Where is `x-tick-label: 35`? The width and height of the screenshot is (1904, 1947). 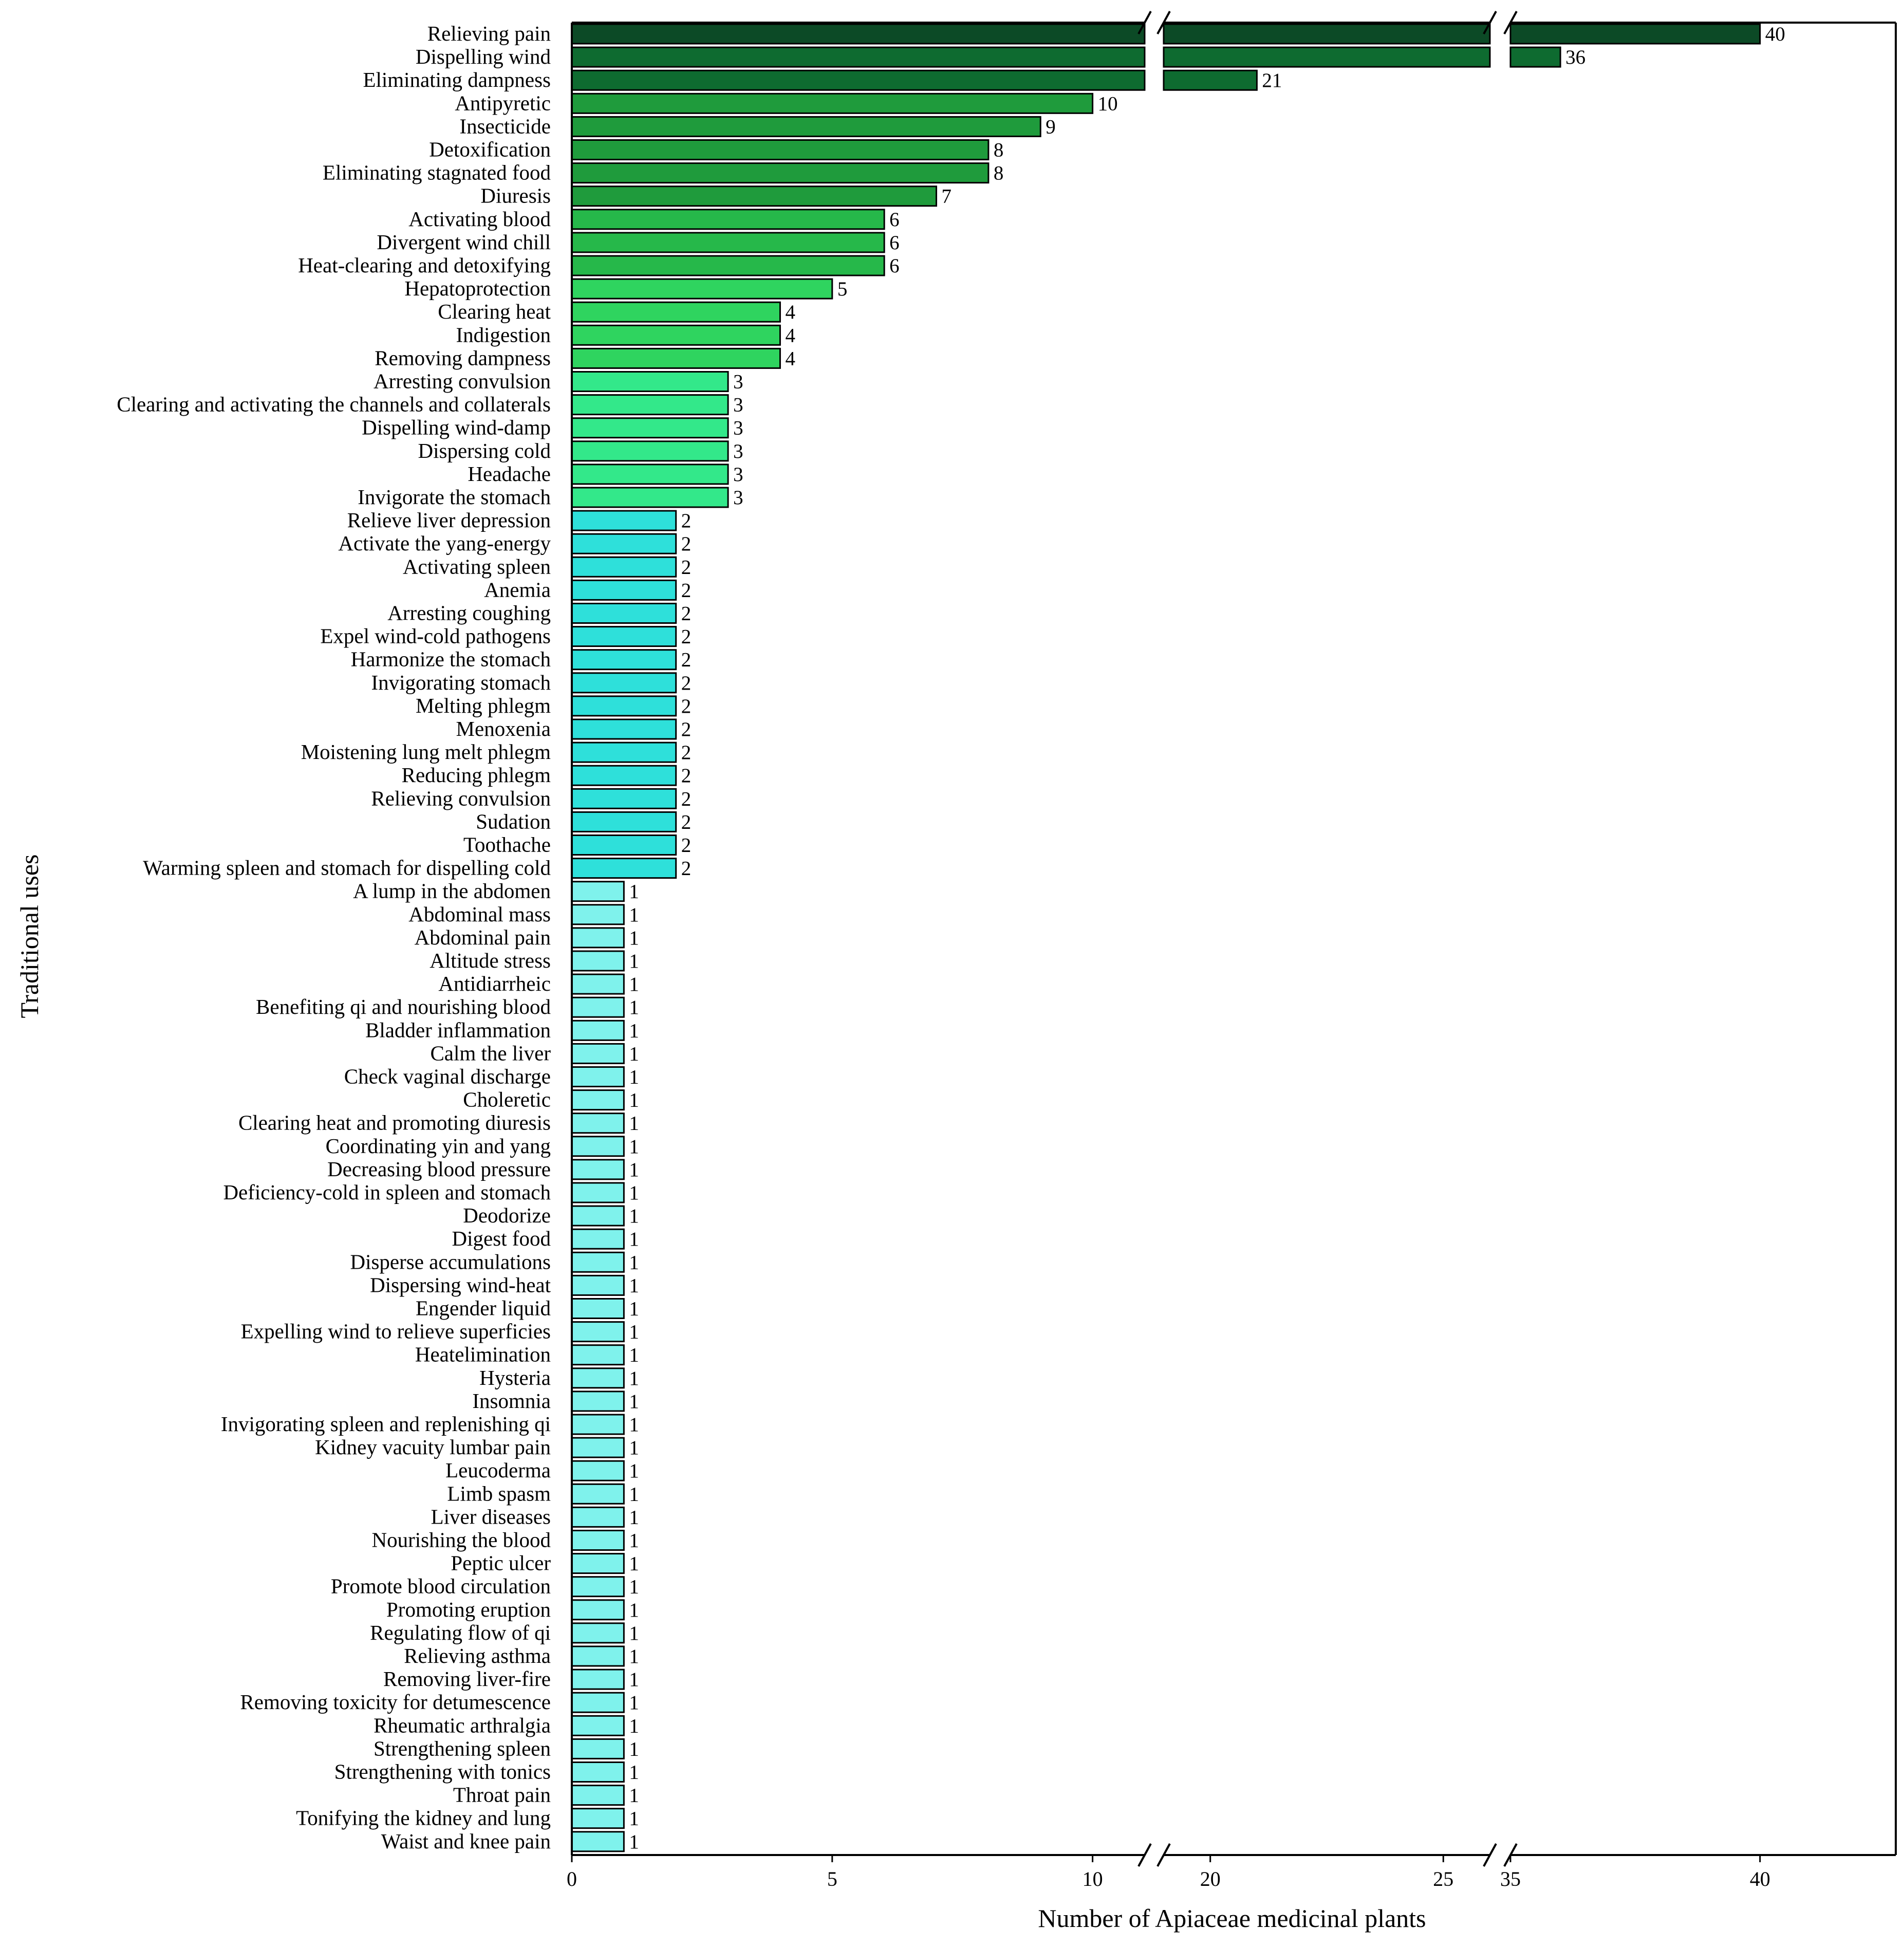
x-tick-label: 35 is located at coordinates (1510, 1878).